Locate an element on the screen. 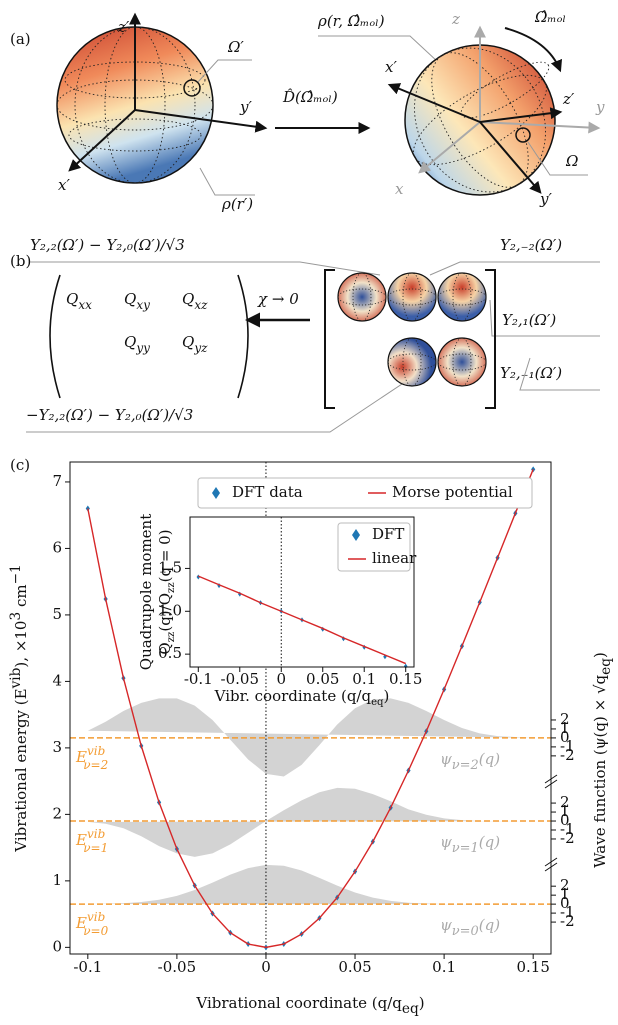  matrix-paren is located at coordinates (149, 336).